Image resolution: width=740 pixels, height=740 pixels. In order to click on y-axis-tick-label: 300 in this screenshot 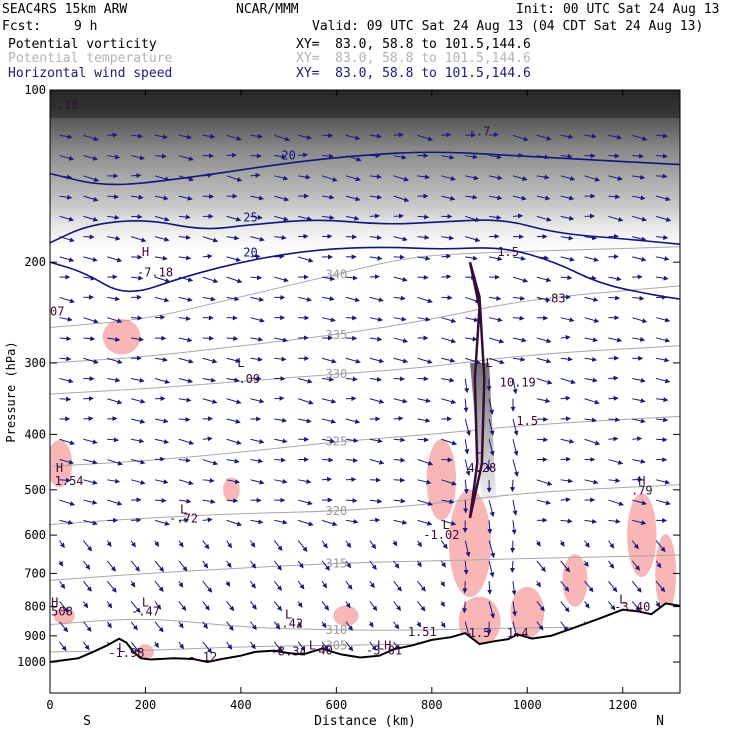, I will do `click(35, 363)`.